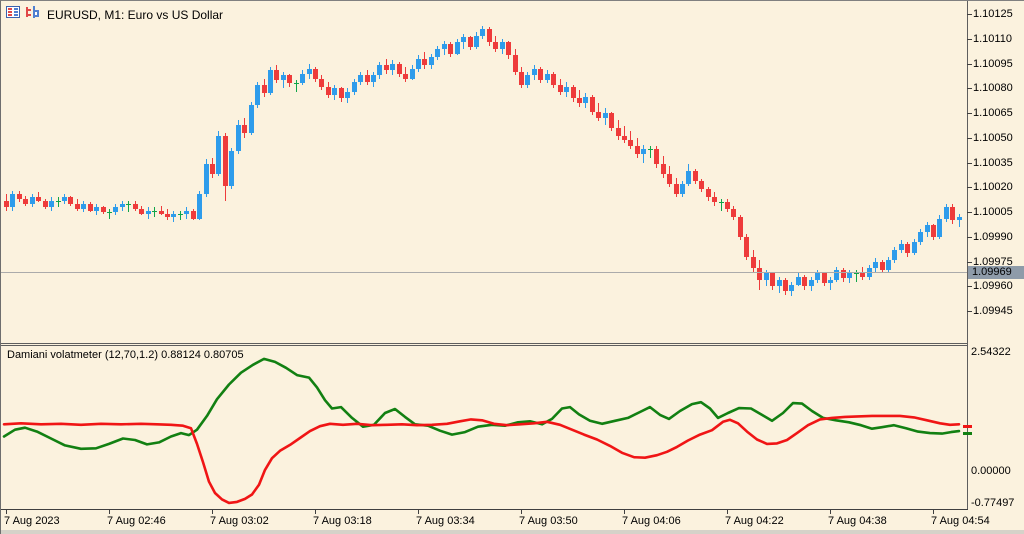 The width and height of the screenshot is (1024, 534). I want to click on pane-separator-top-line, so click(484, 343).